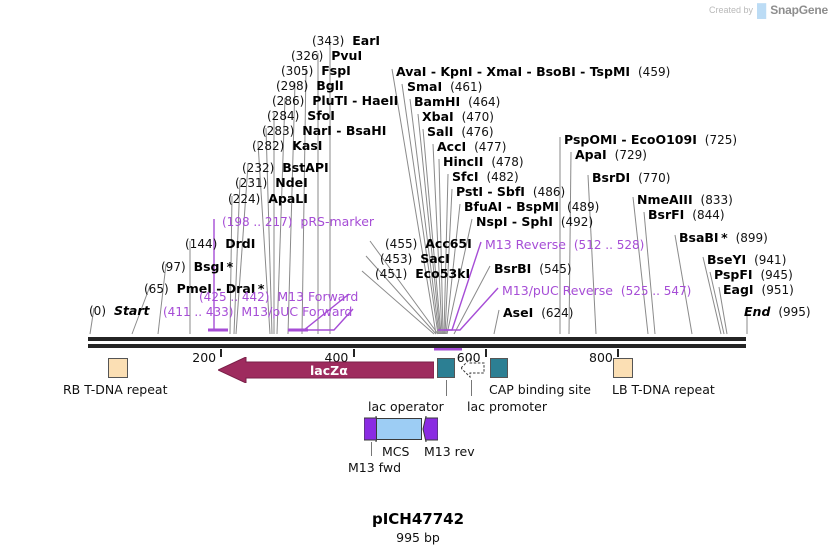 The width and height of the screenshot is (836, 549). What do you see at coordinates (611, 155) in the screenshot?
I see `map-label-apaI: ApaI (729)` at bounding box center [611, 155].